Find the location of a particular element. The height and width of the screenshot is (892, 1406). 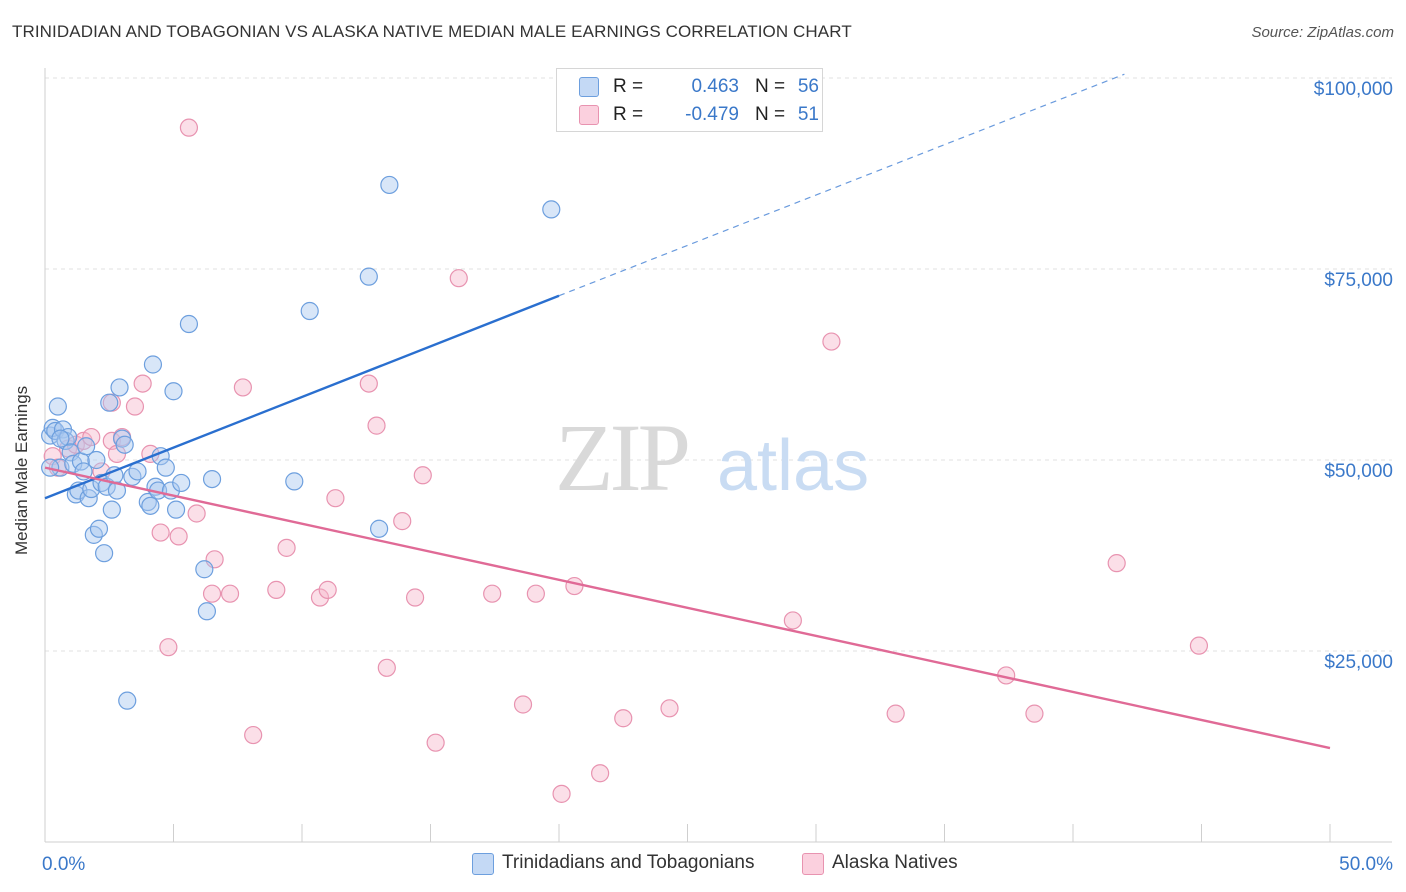

legend-swatch-blue is located at coordinates (589, 87).